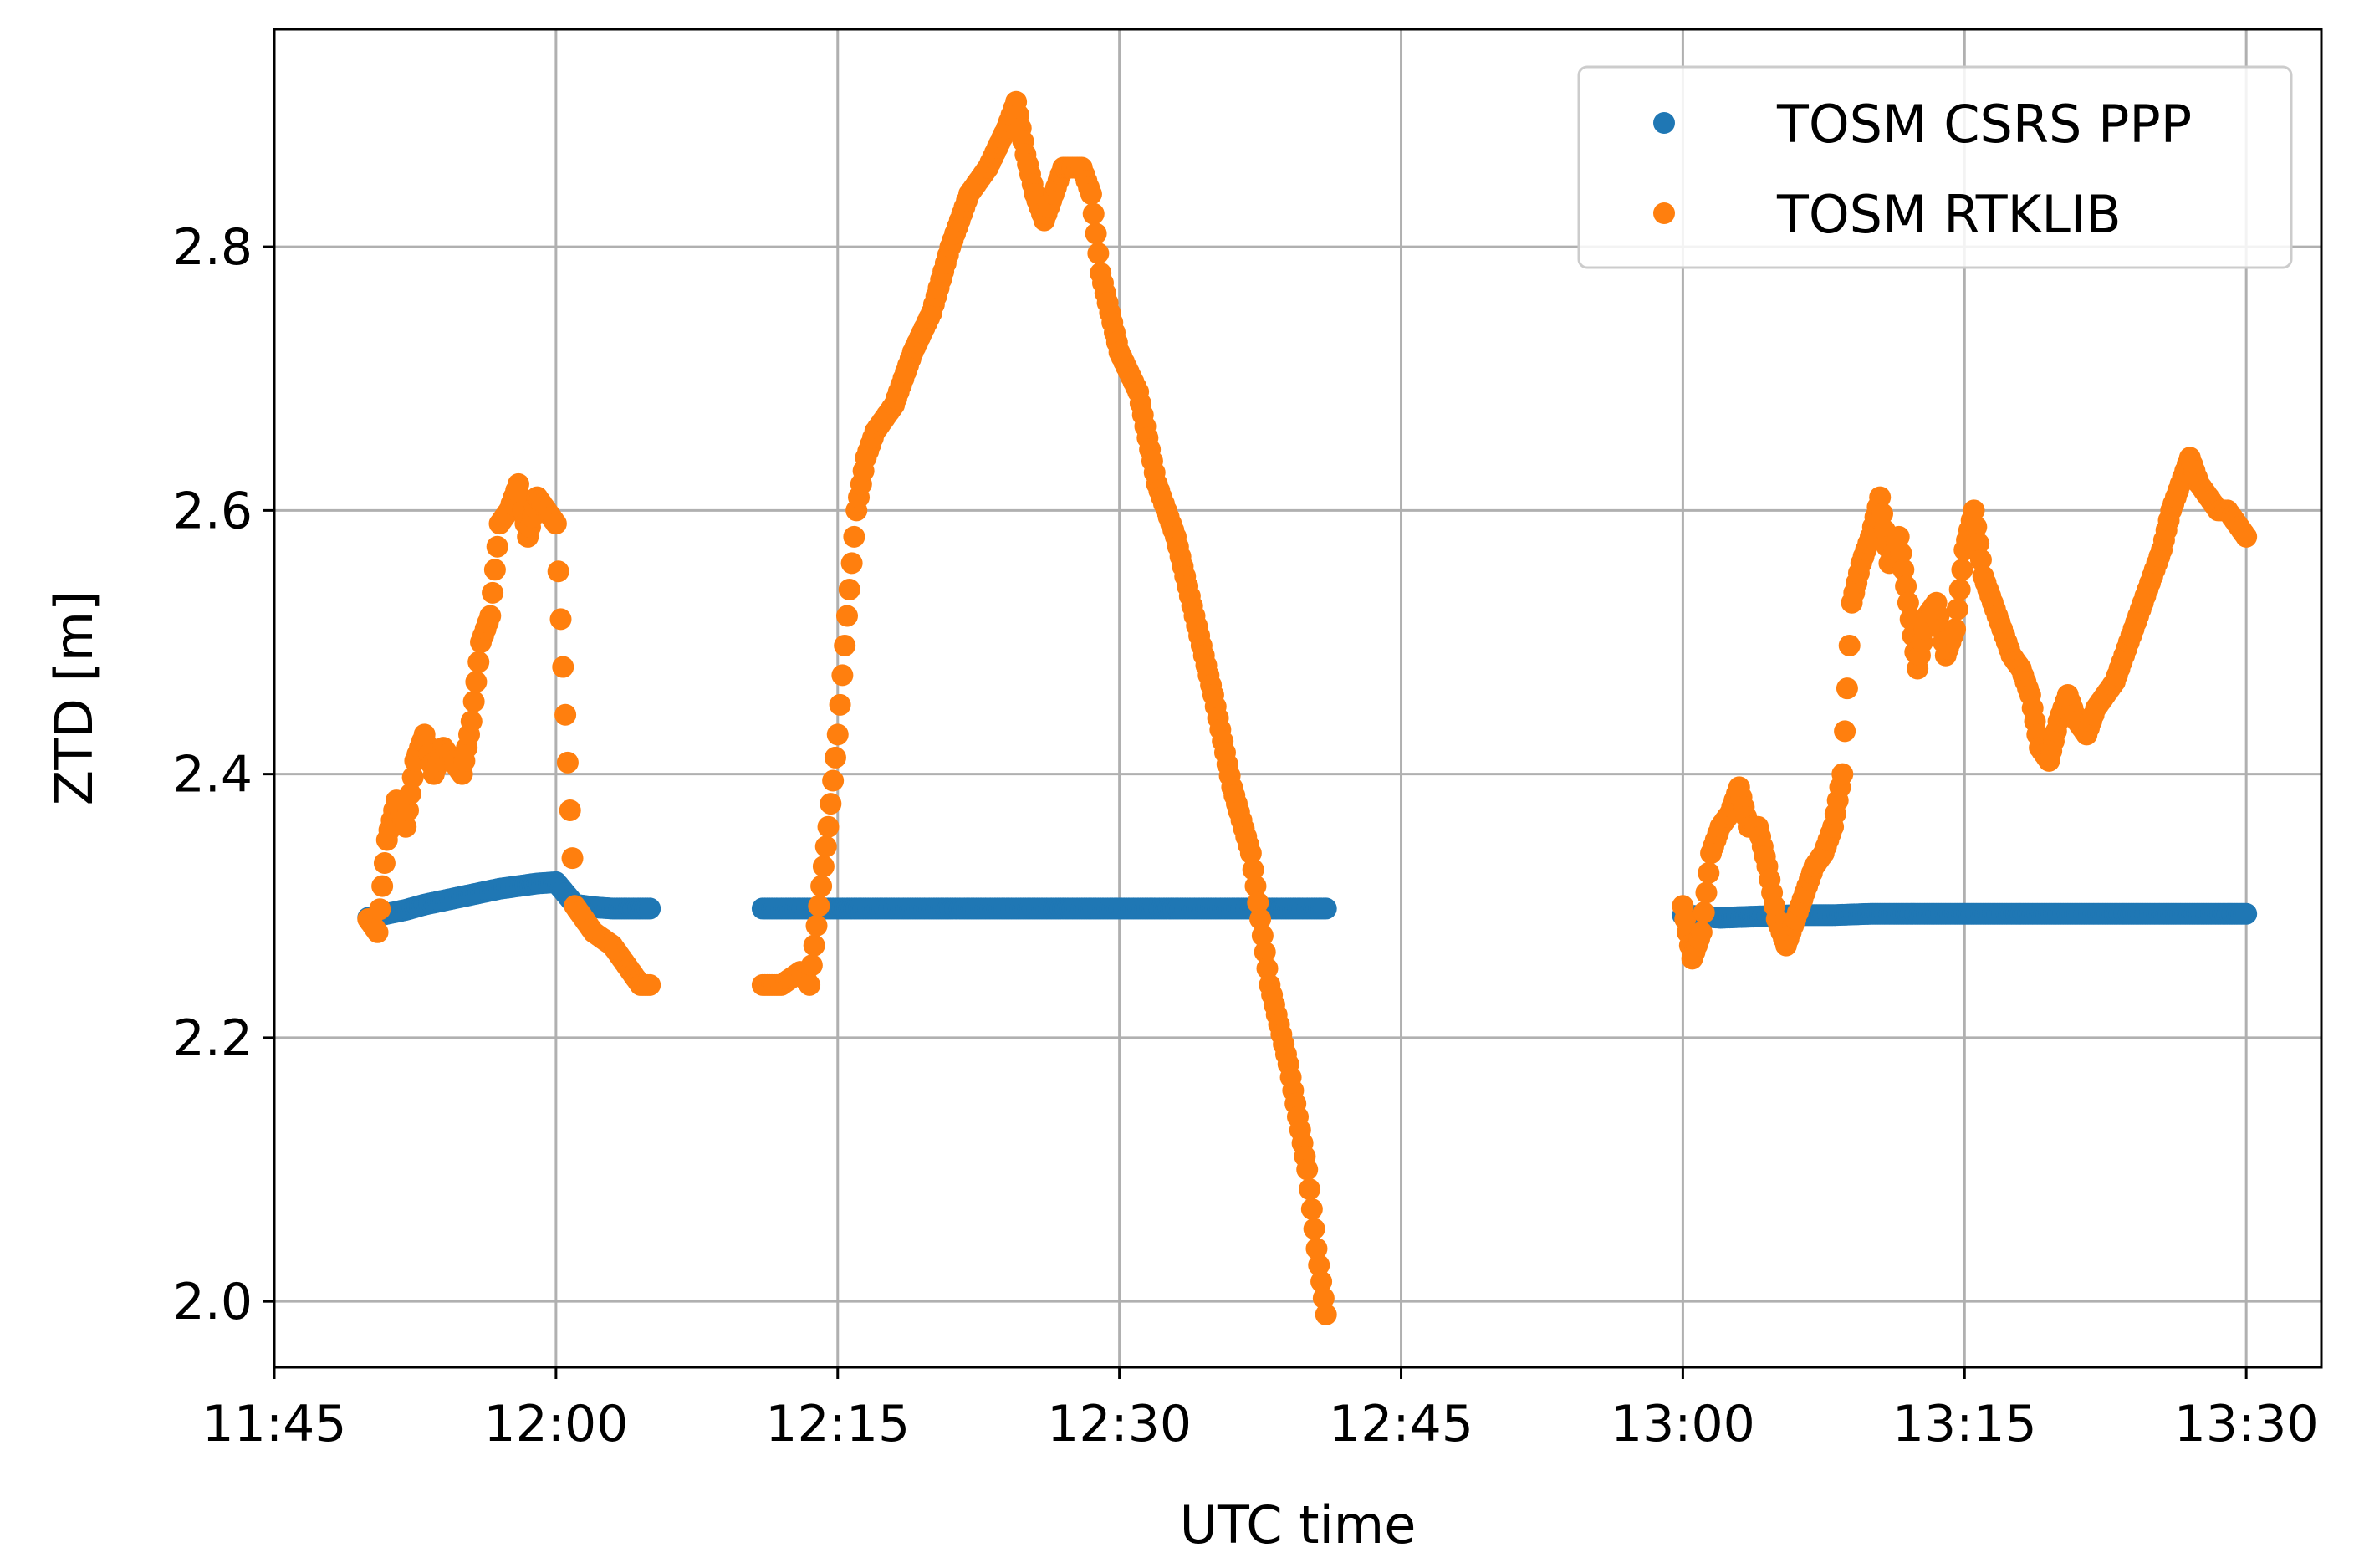  Describe the element at coordinates (213, 511) in the screenshot. I see `y-tick-label: 2.6` at that location.